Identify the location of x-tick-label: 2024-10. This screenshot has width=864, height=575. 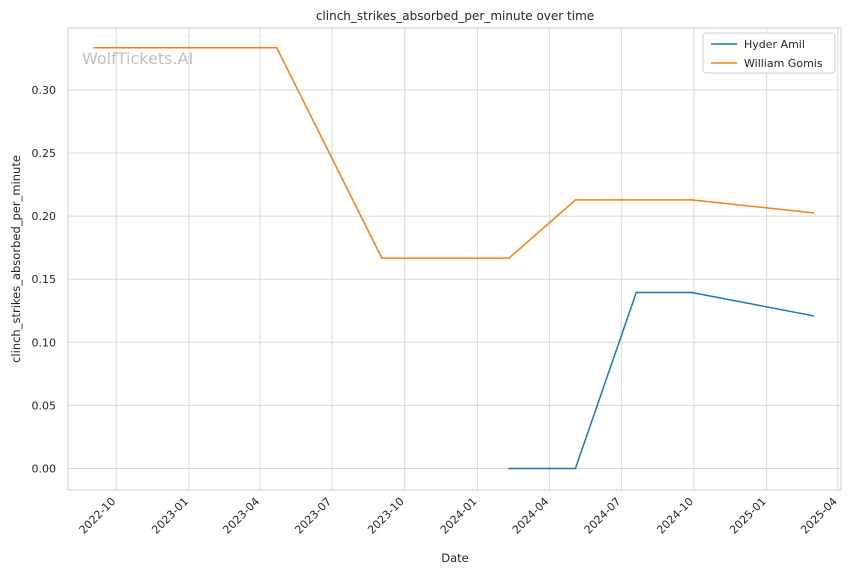
(675, 516).